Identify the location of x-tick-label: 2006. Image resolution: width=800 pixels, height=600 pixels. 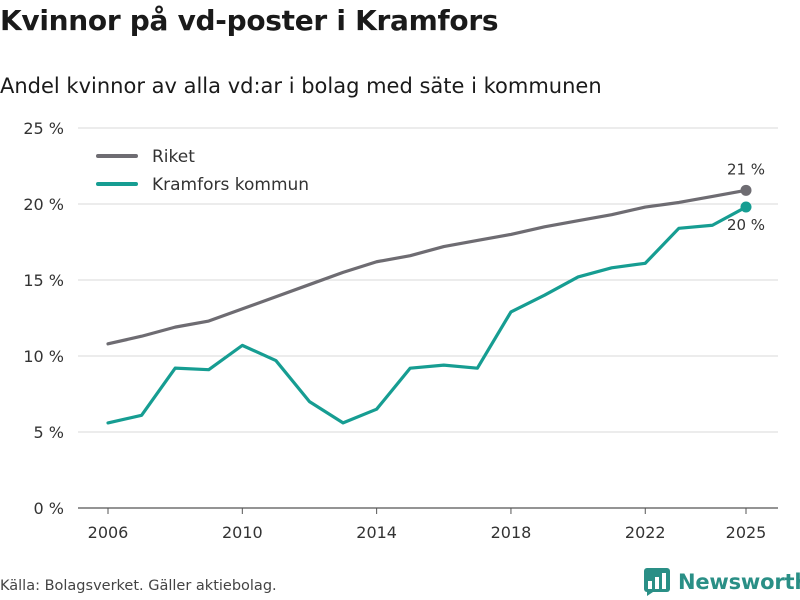
(108, 532).